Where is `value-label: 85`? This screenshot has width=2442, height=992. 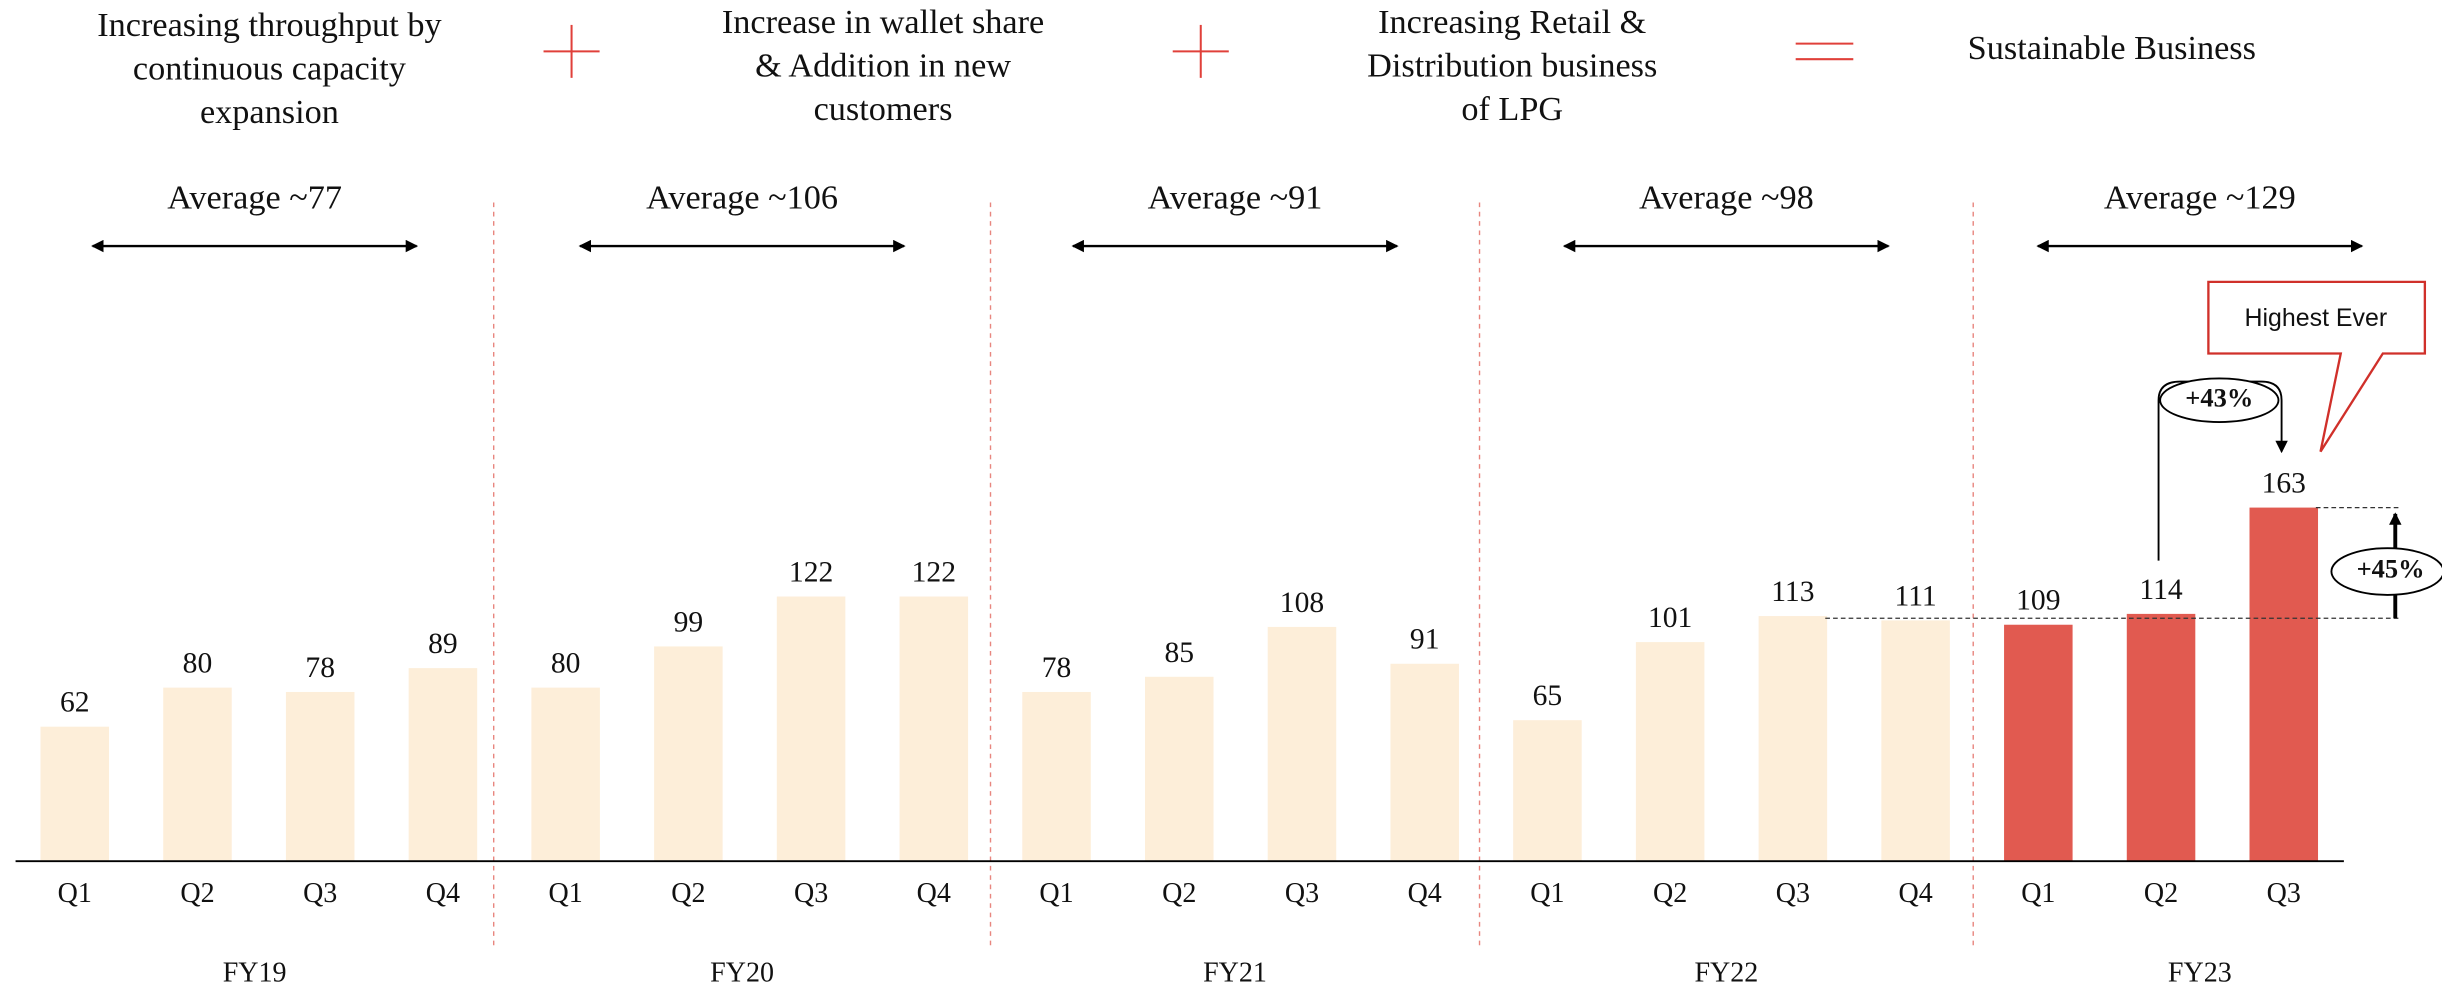 value-label: 85 is located at coordinates (1179, 653).